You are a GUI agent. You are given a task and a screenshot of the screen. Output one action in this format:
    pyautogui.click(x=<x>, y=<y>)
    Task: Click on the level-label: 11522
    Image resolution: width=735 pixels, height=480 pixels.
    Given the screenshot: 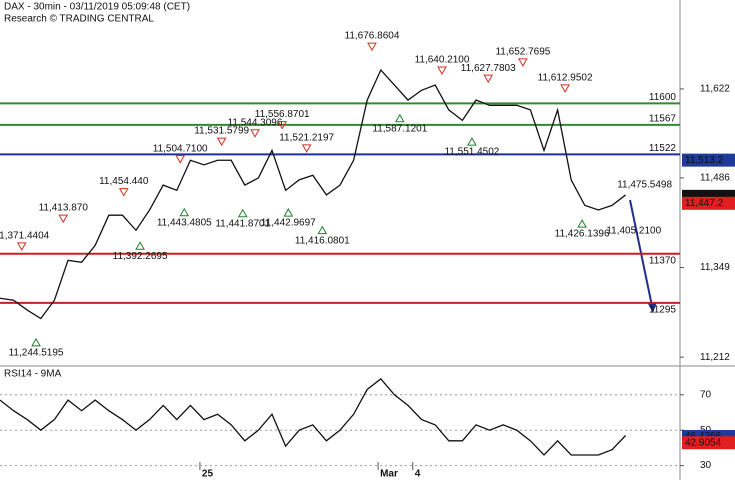 What is the action you would take?
    pyautogui.click(x=663, y=148)
    